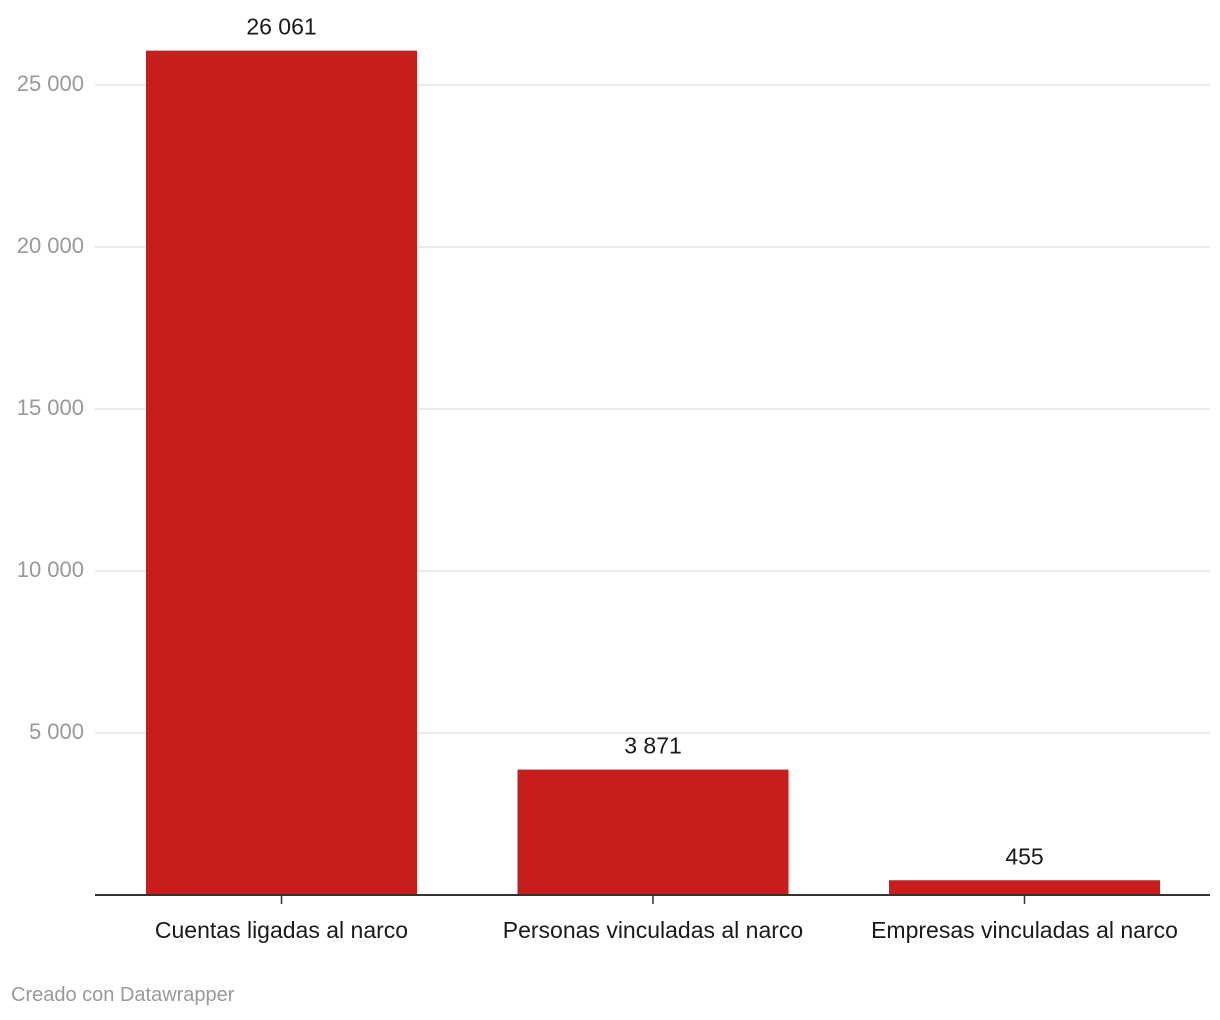 The image size is (1220, 1020). Describe the element at coordinates (281, 930) in the screenshot. I see `x-tick-label: Cuentas ligadas al narco` at that location.